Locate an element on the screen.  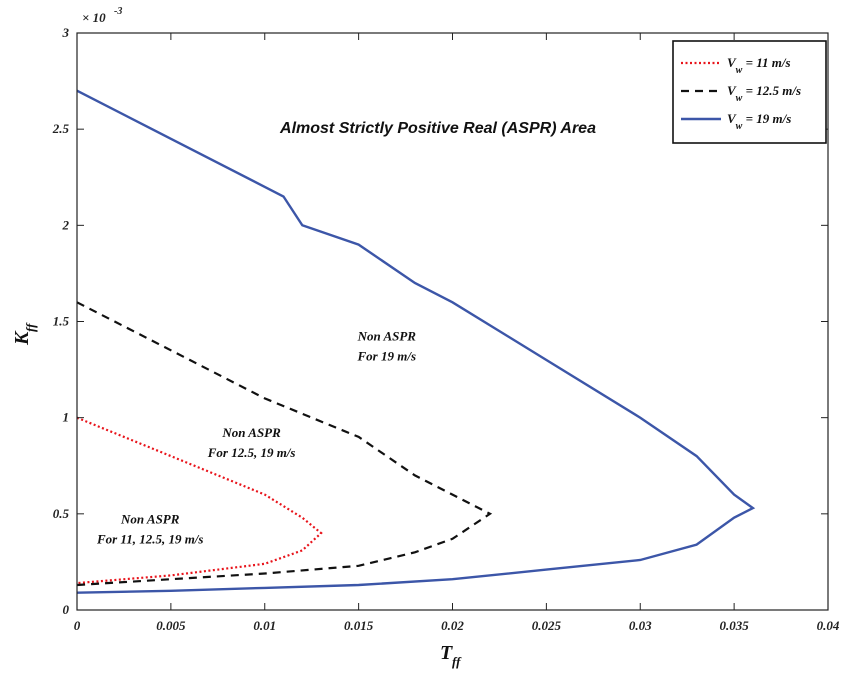
annotation-line: For 12.5, 19 m/s is located at coordinates (251, 452).